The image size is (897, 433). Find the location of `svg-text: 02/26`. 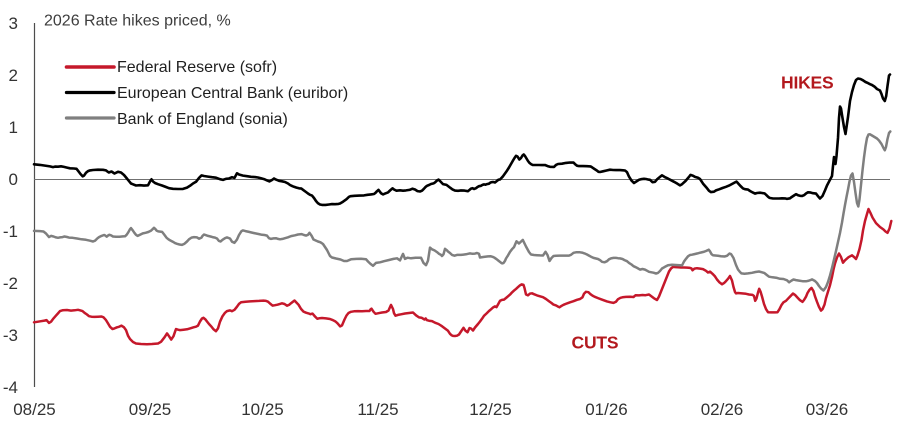

svg-text: 02/26 is located at coordinates (722, 409).